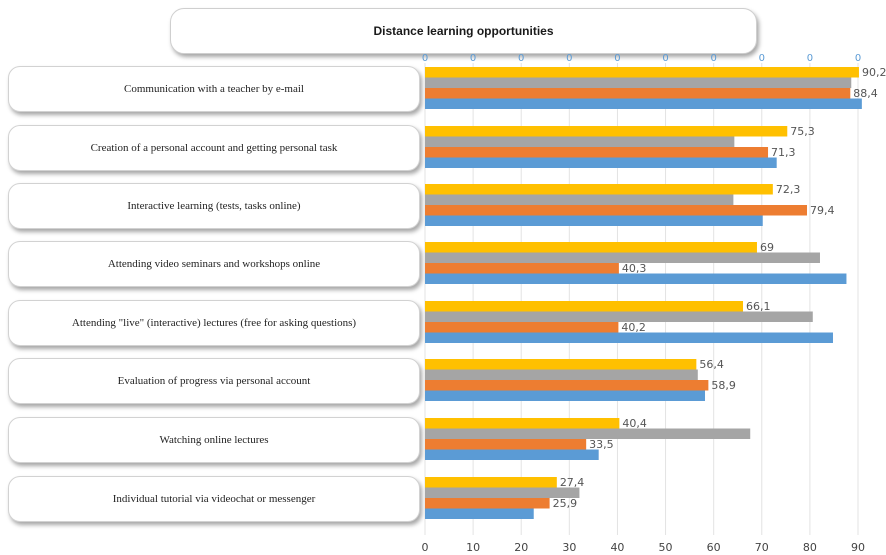 The height and width of the screenshot is (555, 886). What do you see at coordinates (569, 547) in the screenshot?
I see `x-tick-label: 30` at bounding box center [569, 547].